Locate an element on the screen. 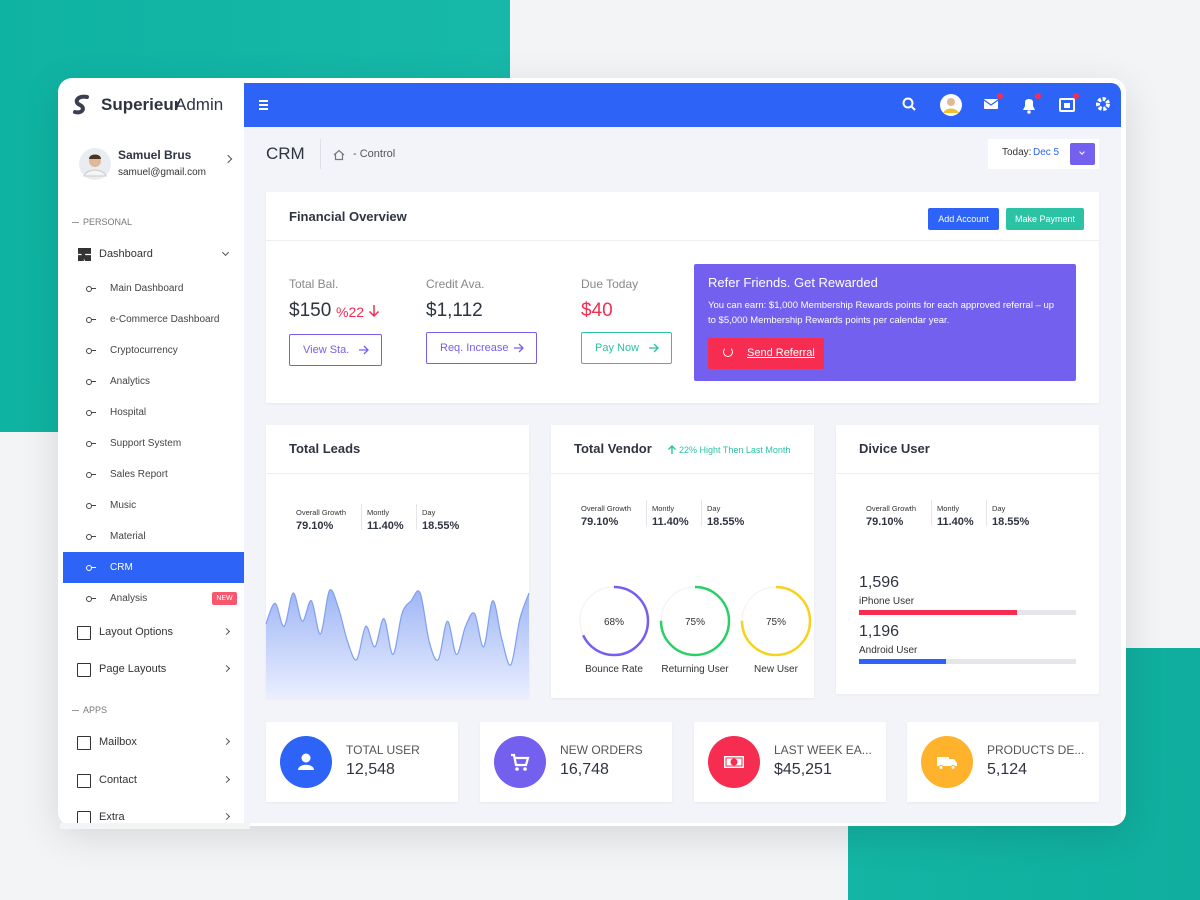 The image size is (1200, 900). card-title: Total Vendor is located at coordinates (613, 448).